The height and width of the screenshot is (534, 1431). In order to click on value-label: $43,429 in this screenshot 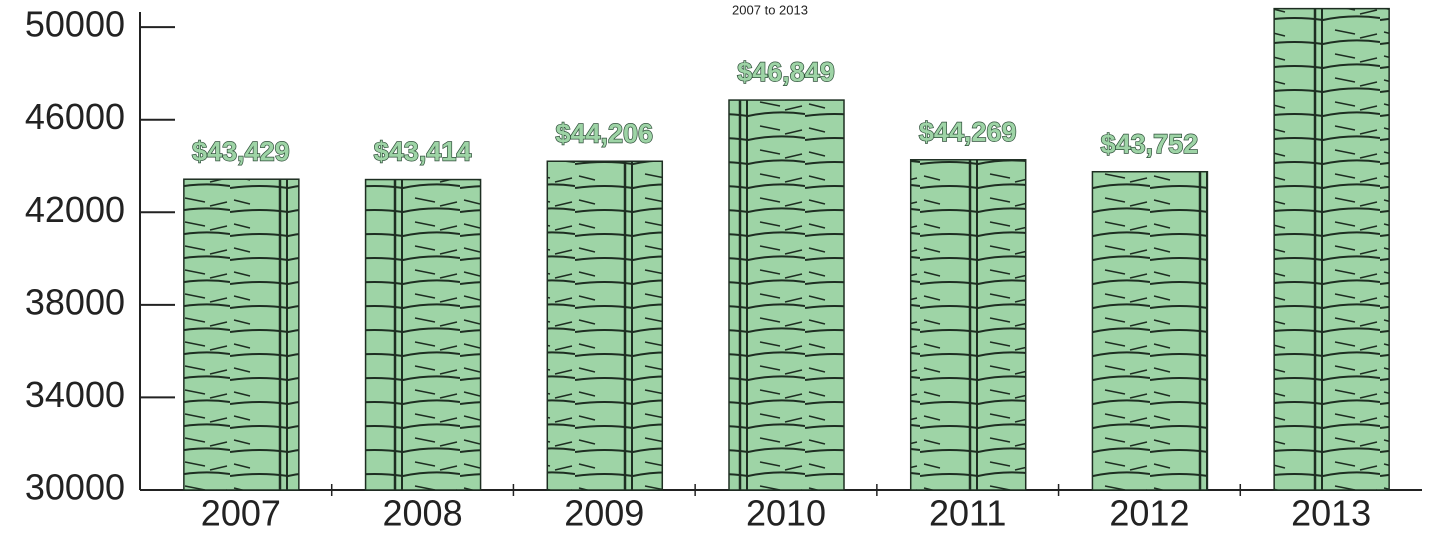, I will do `click(241, 151)`.